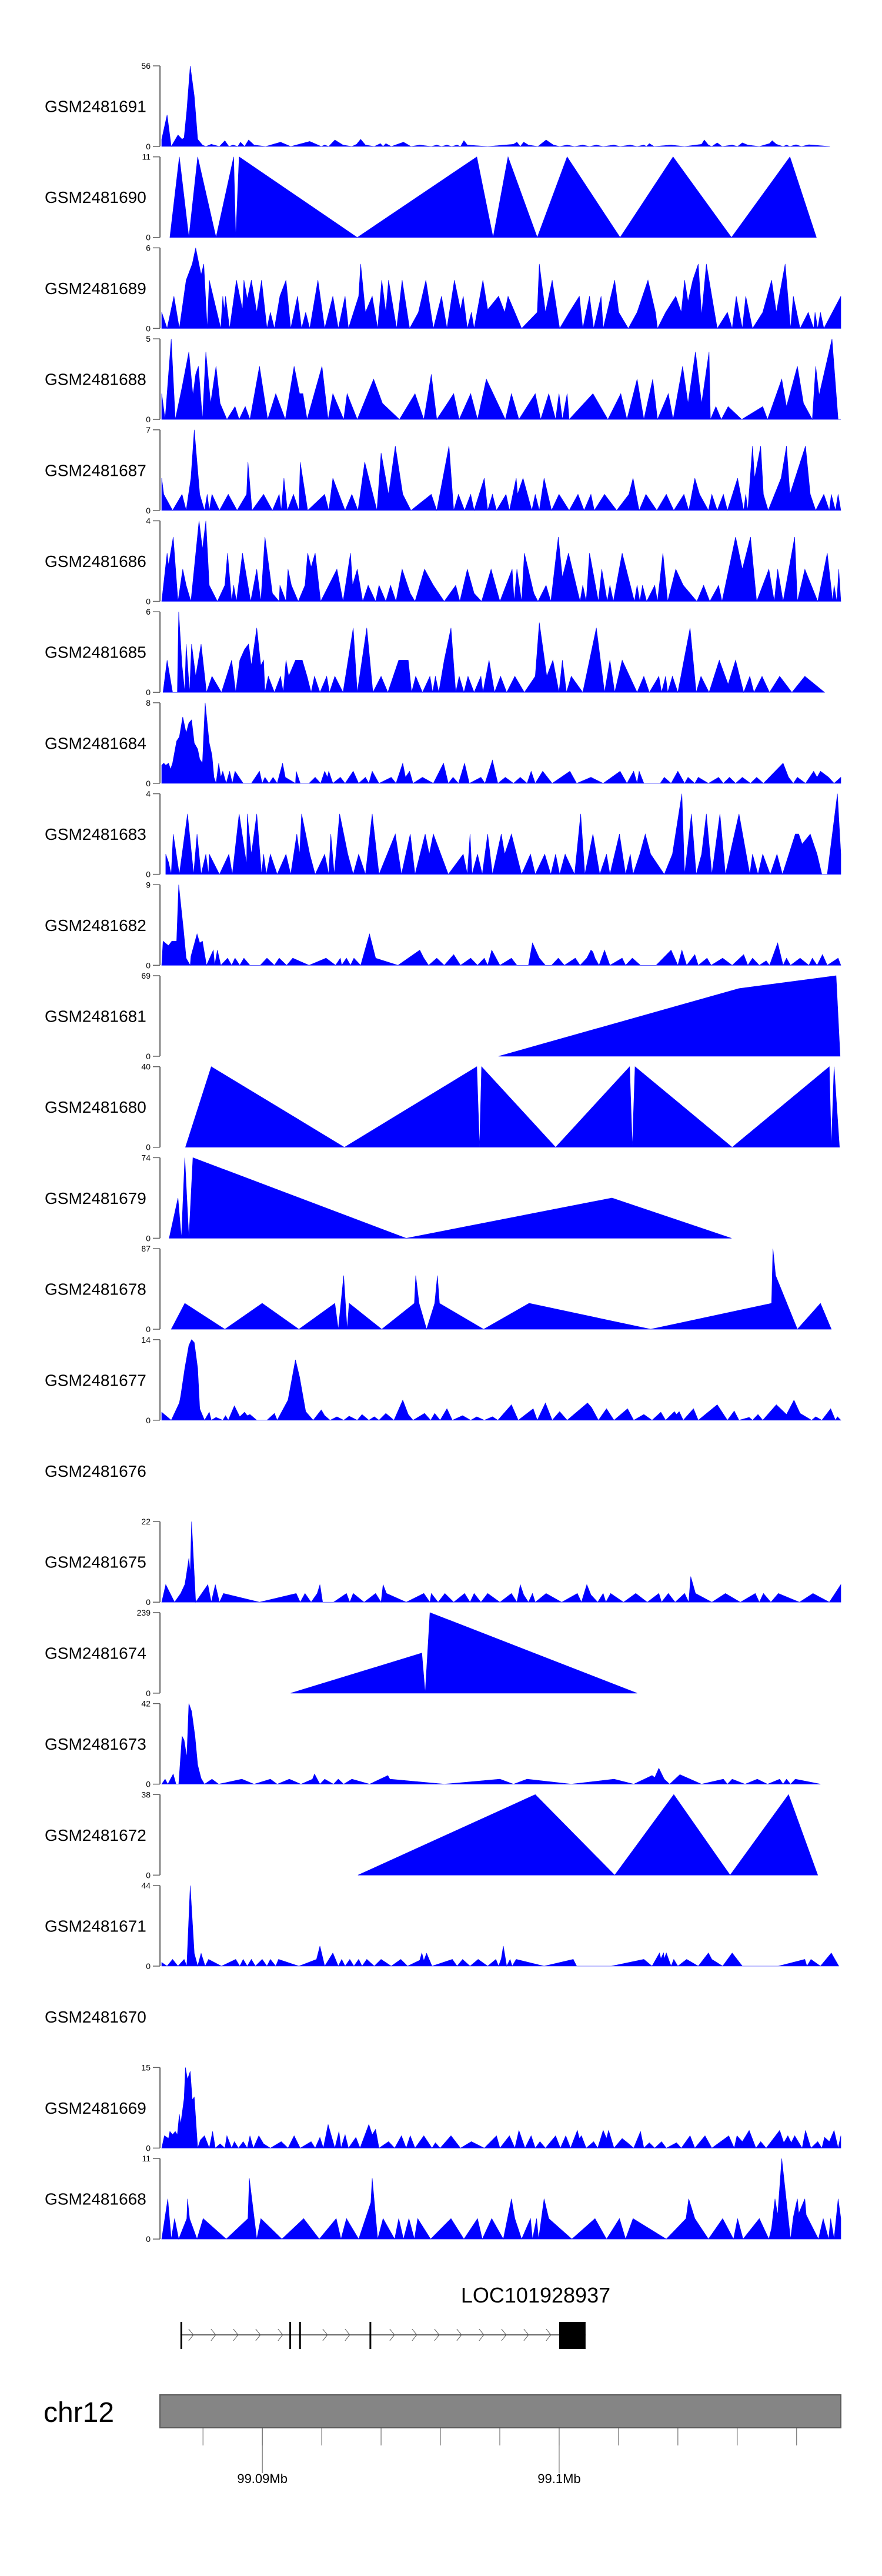 The width and height of the screenshot is (882, 2576). What do you see at coordinates (146, 2067) in the screenshot?
I see `y-tick-label-max: 15` at bounding box center [146, 2067].